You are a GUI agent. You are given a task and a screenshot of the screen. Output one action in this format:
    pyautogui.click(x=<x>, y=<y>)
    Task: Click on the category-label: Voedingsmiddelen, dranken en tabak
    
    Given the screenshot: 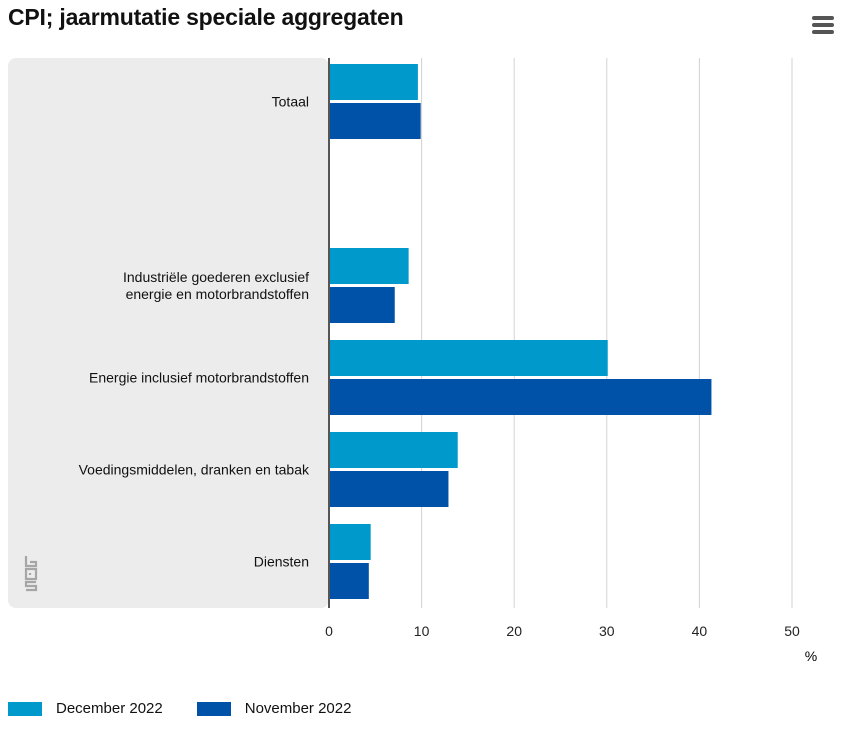 What is the action you would take?
    pyautogui.click(x=194, y=470)
    